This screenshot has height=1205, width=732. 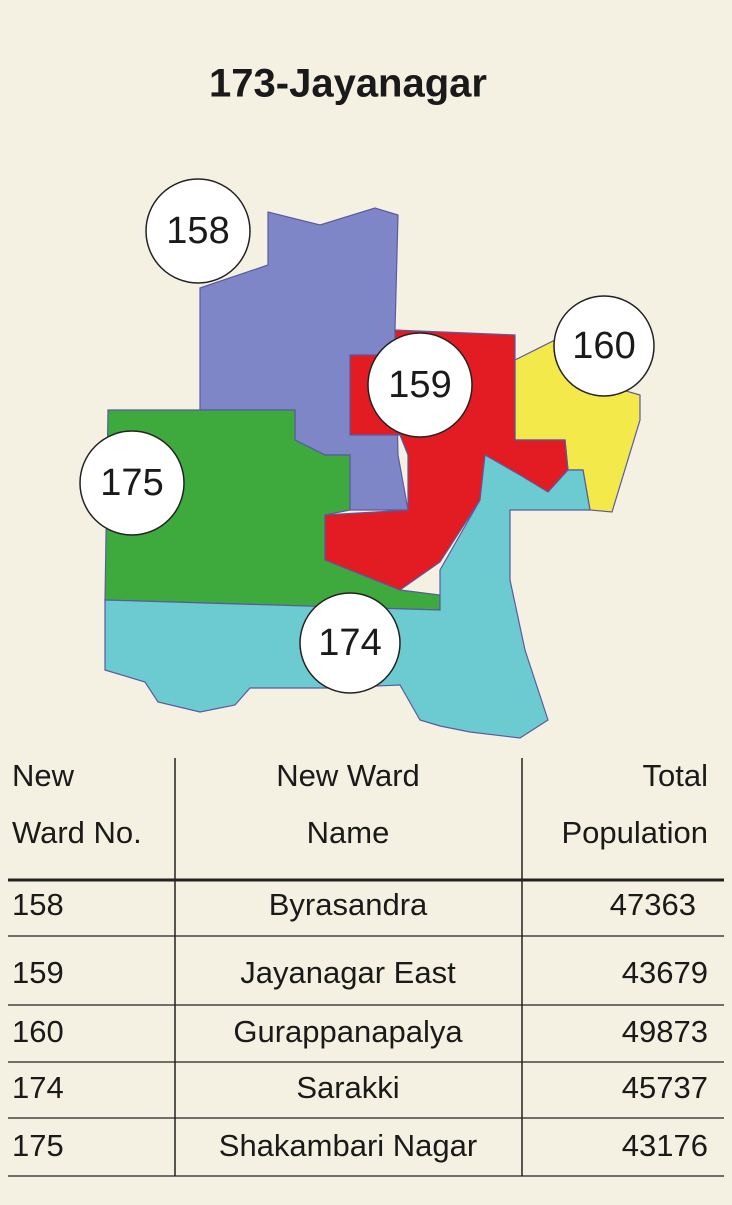 What do you see at coordinates (348, 1031) in the screenshot?
I see `table-cell: Gurappanapalya` at bounding box center [348, 1031].